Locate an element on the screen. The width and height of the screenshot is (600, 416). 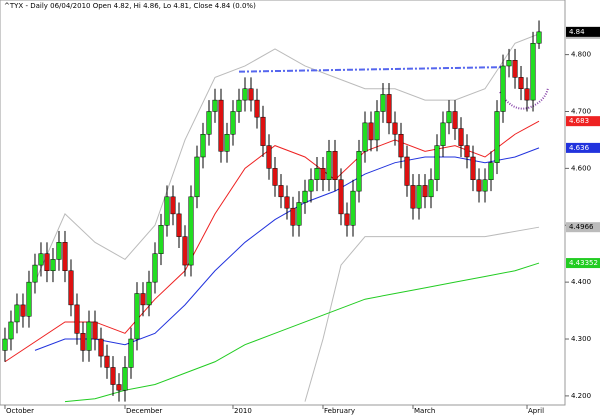
value-label: 4.4966 is located at coordinates (581, 227).